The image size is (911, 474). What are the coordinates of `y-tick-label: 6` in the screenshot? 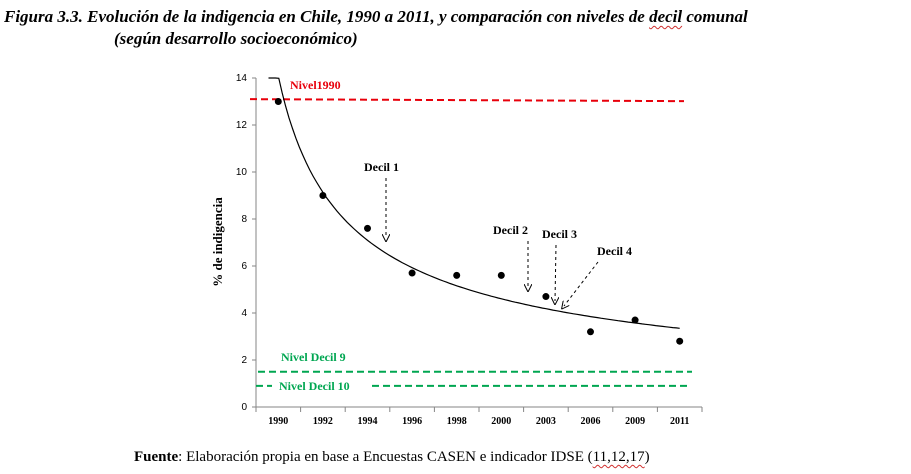 It's located at (244, 266).